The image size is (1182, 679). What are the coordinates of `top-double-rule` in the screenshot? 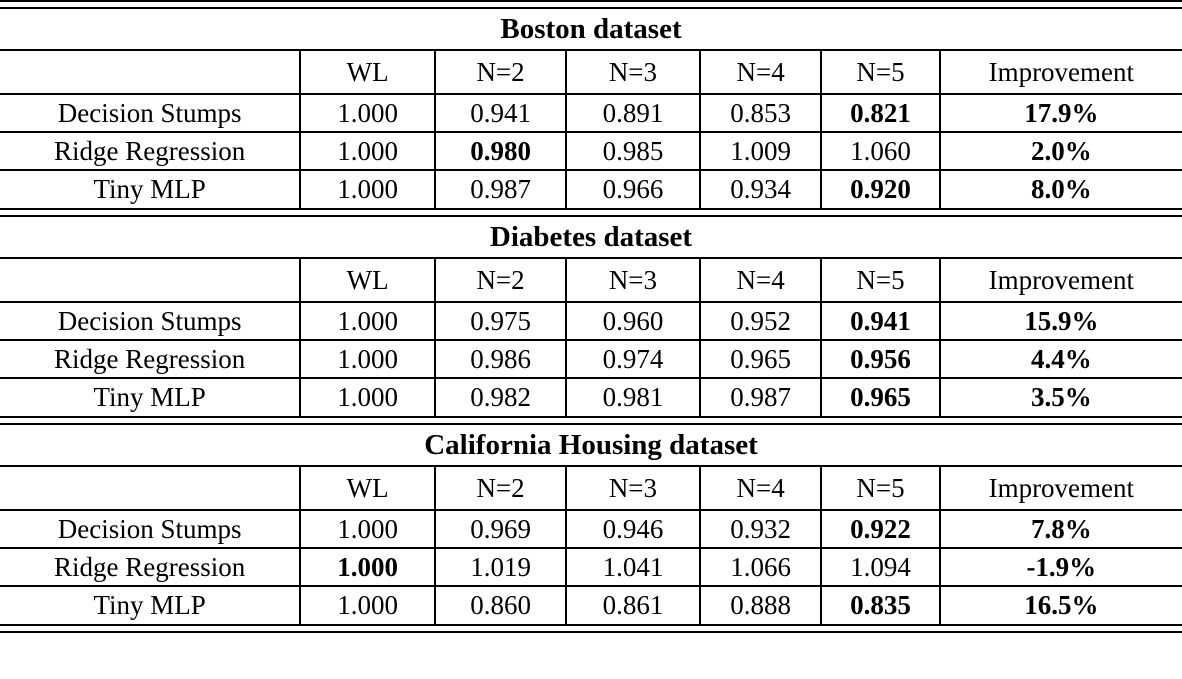 It's located at (591, 4).